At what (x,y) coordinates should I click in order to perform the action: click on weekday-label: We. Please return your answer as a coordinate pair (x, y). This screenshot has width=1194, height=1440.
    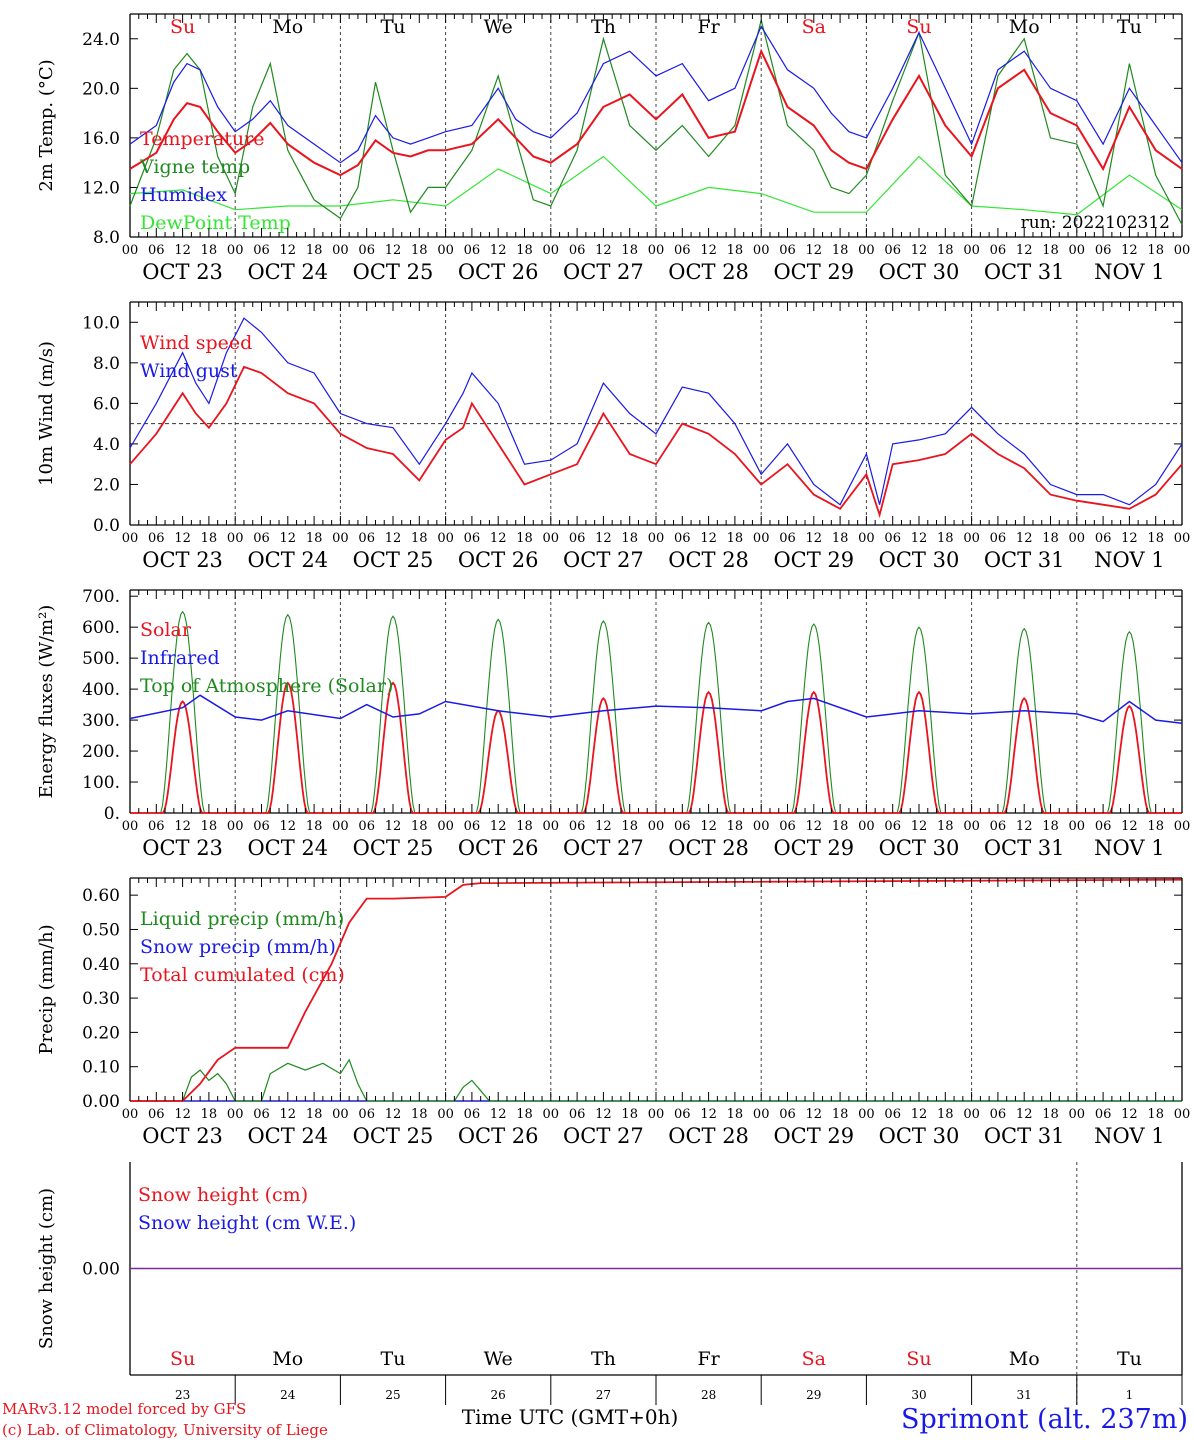
    Looking at the image, I should click on (498, 1359).